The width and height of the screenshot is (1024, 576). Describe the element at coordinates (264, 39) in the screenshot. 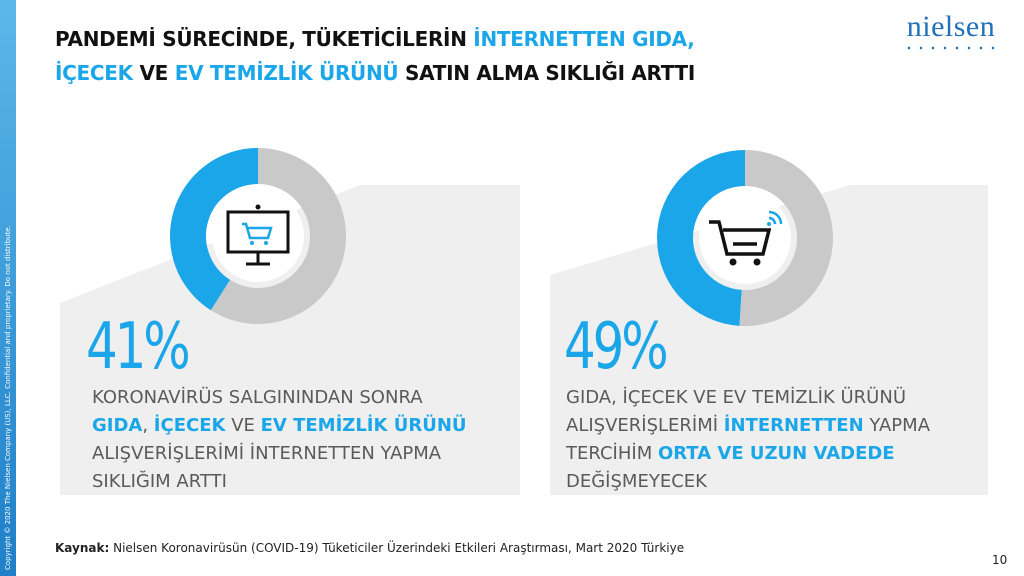

I see `title-segment-text: PANDEMİ SÜRECİNDE, TÜKETİCİLERİN` at that location.